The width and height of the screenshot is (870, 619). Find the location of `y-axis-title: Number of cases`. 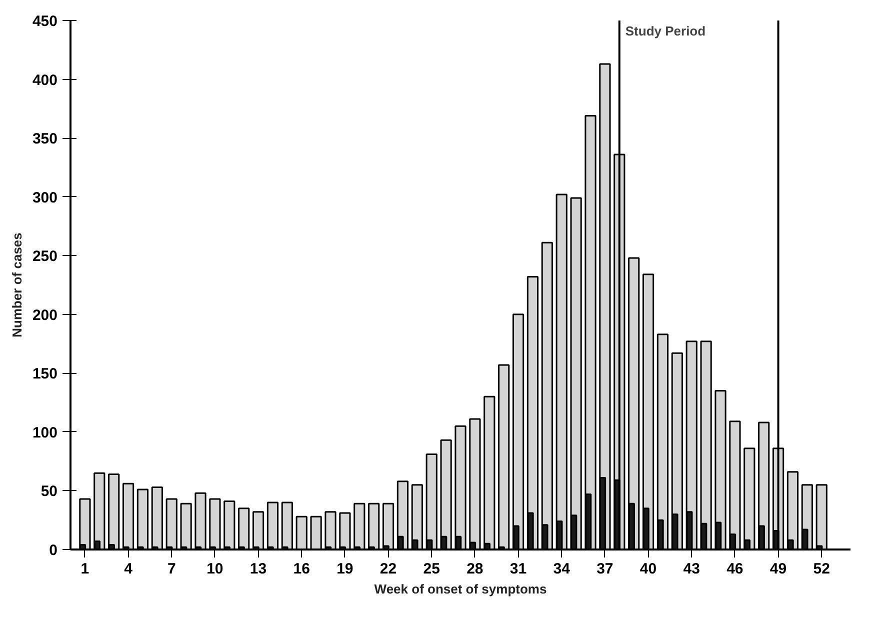

y-axis-title: Number of cases is located at coordinates (16, 285).